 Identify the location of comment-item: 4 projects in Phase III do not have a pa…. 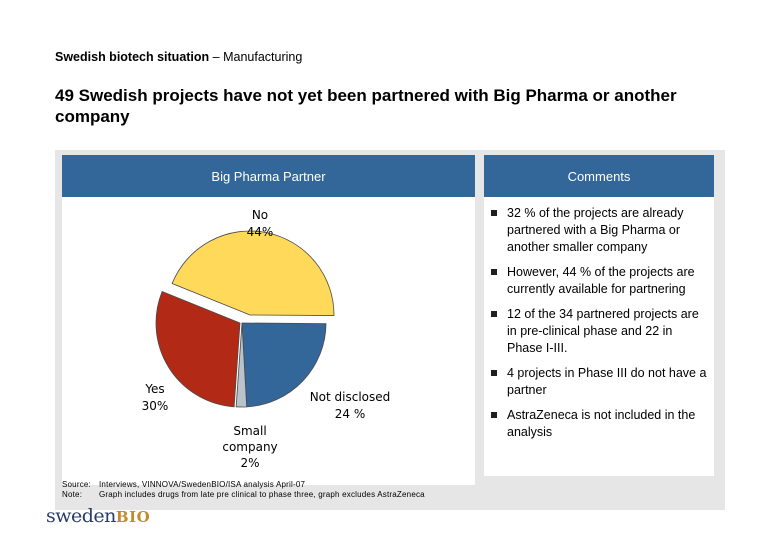
(600, 382).